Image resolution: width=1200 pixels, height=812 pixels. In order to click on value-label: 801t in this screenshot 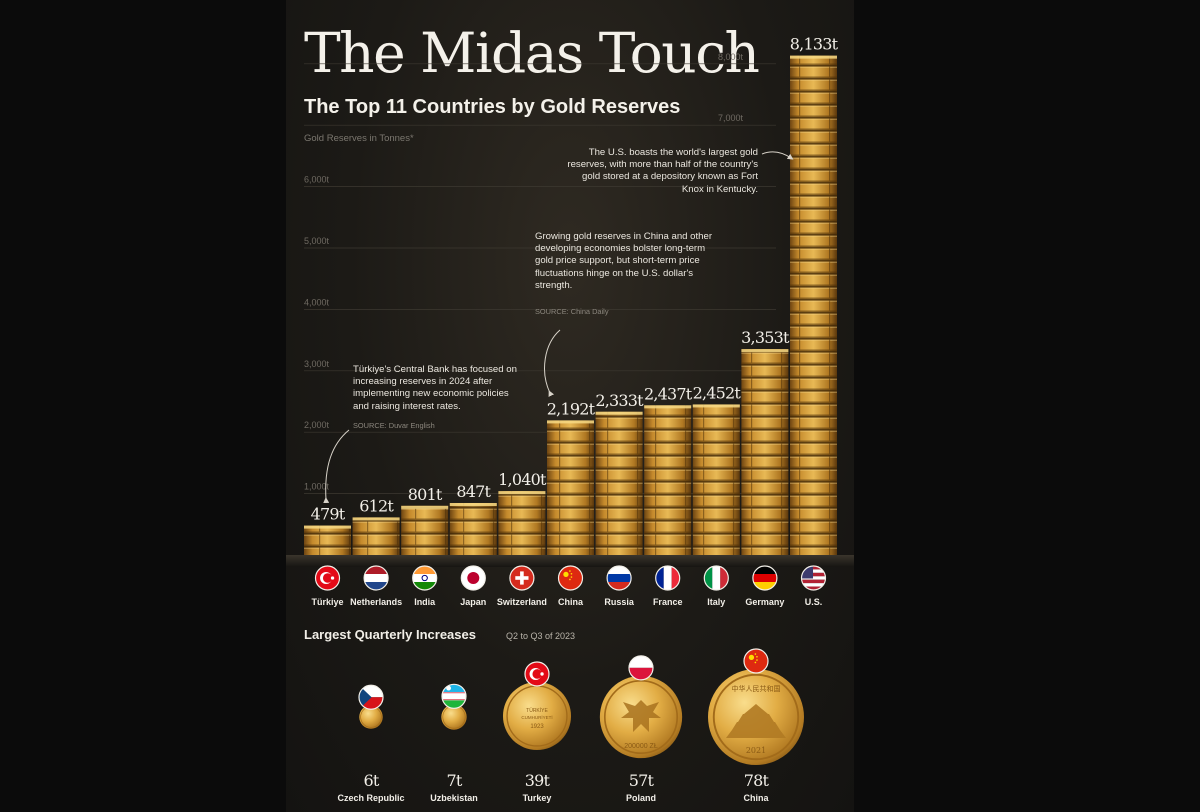, I will do `click(425, 494)`.